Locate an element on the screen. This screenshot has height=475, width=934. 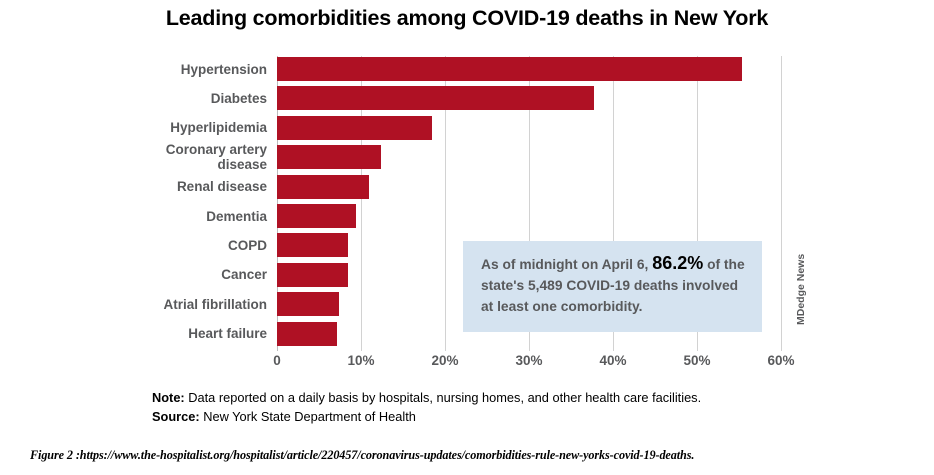
source-label: Source: is located at coordinates (176, 416).